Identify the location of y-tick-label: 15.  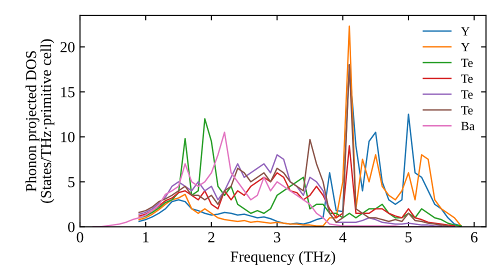
(68, 92).